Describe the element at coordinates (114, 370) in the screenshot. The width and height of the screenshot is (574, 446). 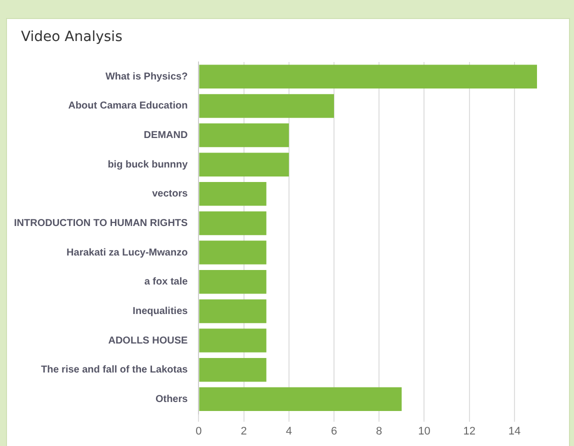
I see `y-tick-label: The rise and fall of the Lakotas` at that location.